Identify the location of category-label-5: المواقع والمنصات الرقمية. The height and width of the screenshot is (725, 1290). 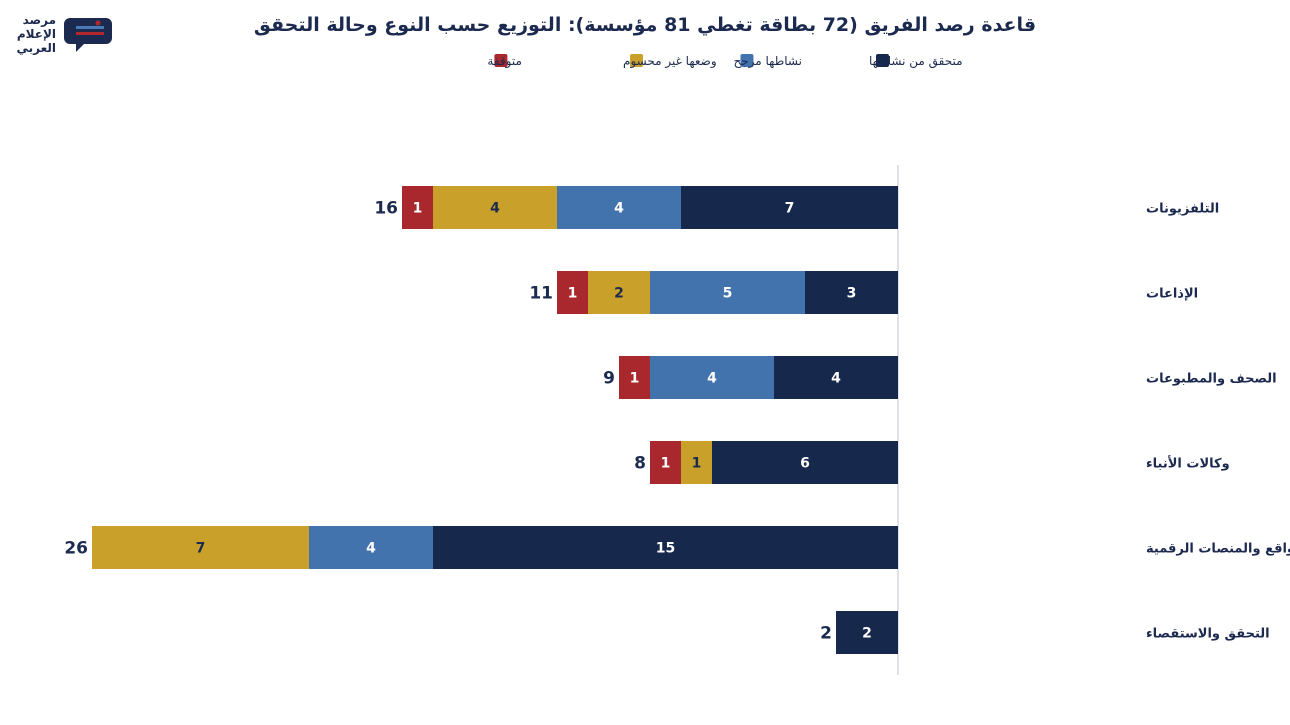
(1218, 549).